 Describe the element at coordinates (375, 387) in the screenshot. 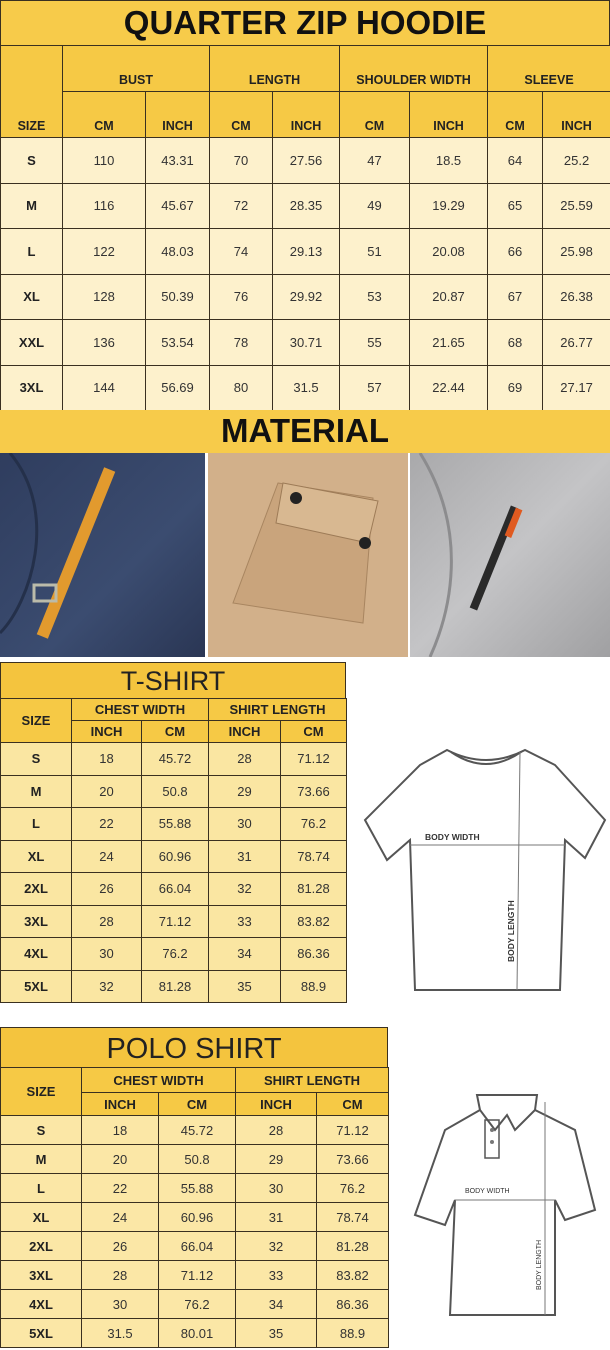

I see `measurement-cell: 57` at that location.